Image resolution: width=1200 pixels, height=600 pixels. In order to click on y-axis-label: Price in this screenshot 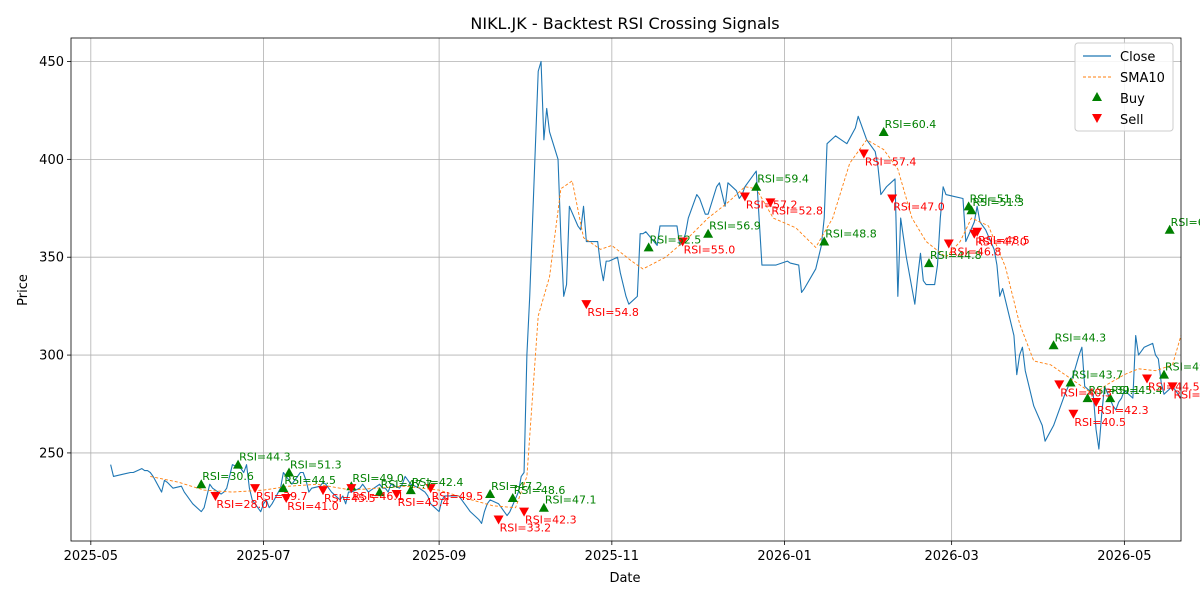, I will do `click(23, 290)`.